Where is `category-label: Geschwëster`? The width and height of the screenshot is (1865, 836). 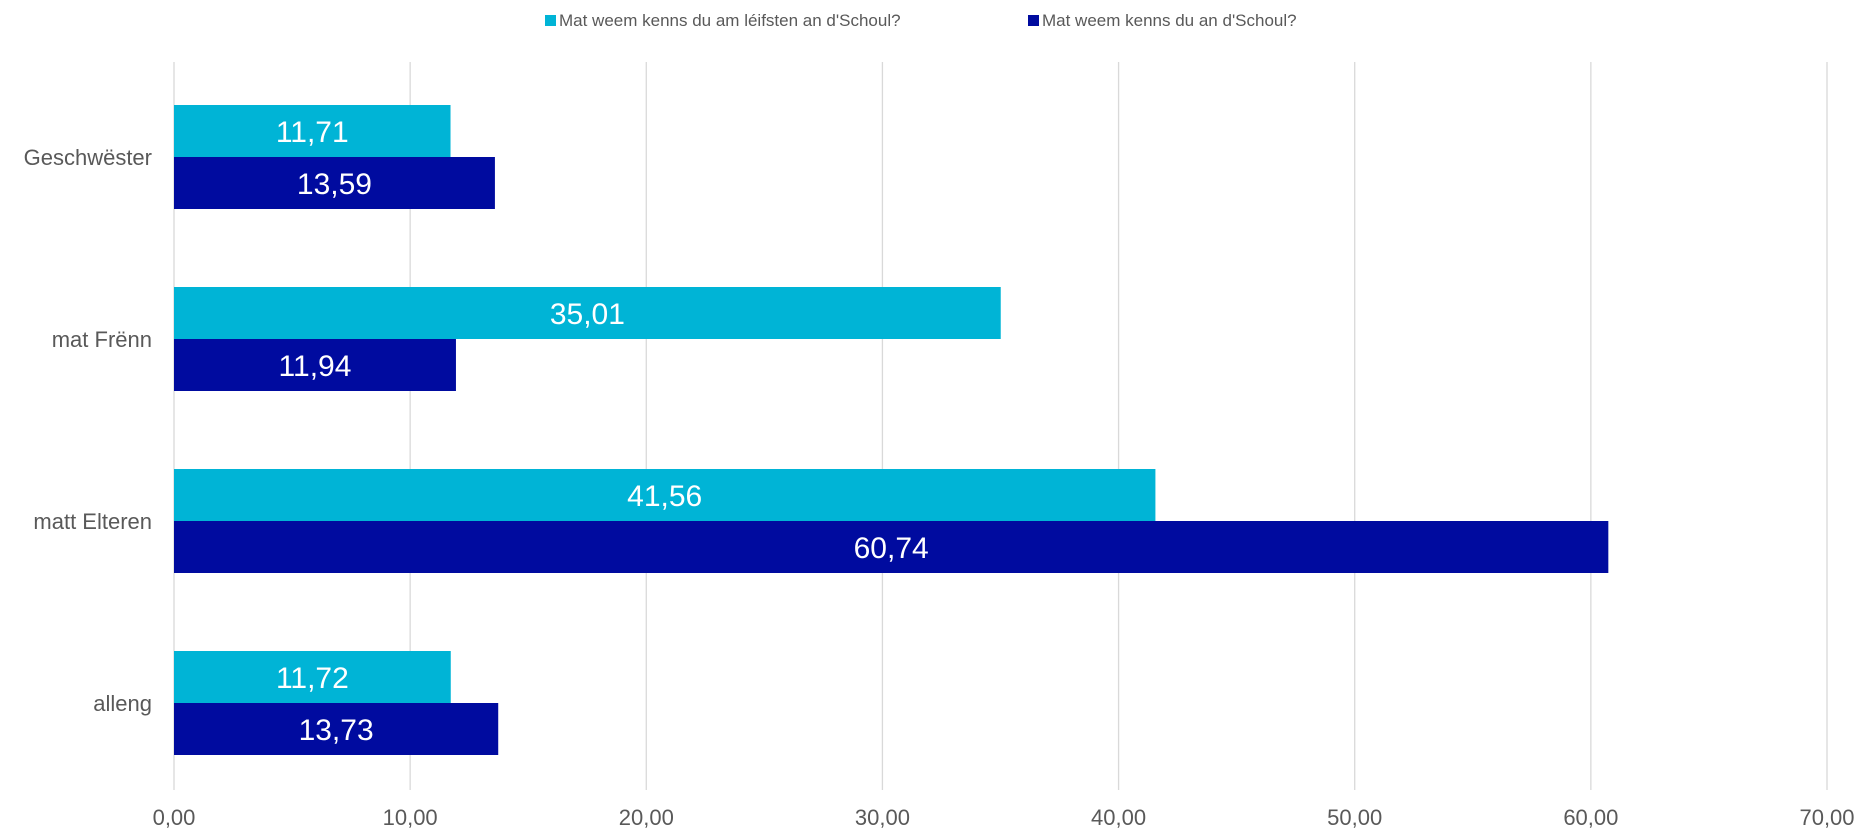 category-label: Geschwëster is located at coordinates (88, 157).